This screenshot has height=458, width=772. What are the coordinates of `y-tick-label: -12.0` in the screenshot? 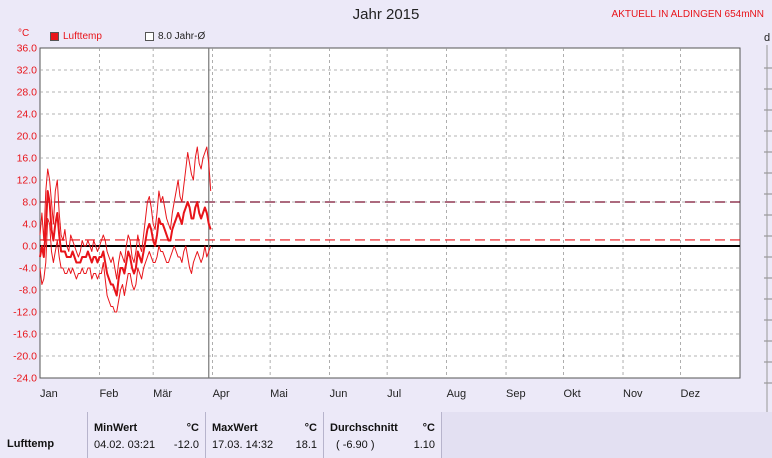 It's located at (25, 313).